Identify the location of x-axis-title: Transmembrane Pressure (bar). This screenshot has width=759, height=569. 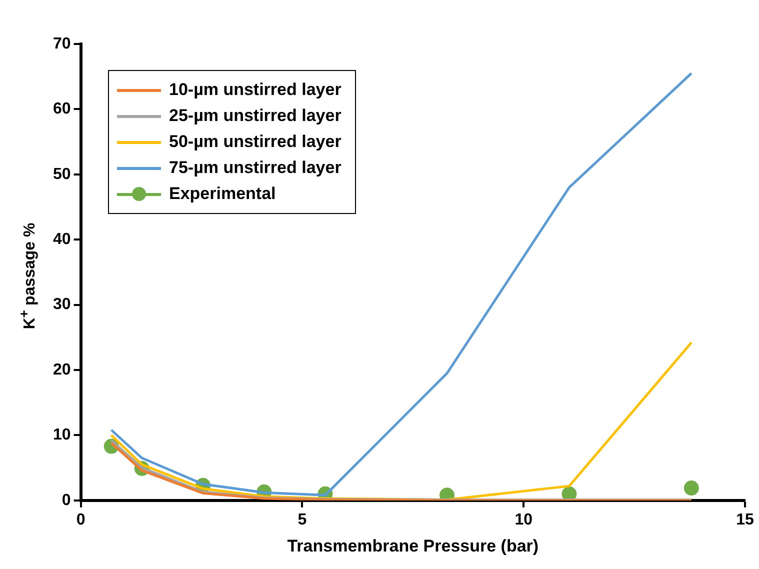
(413, 546).